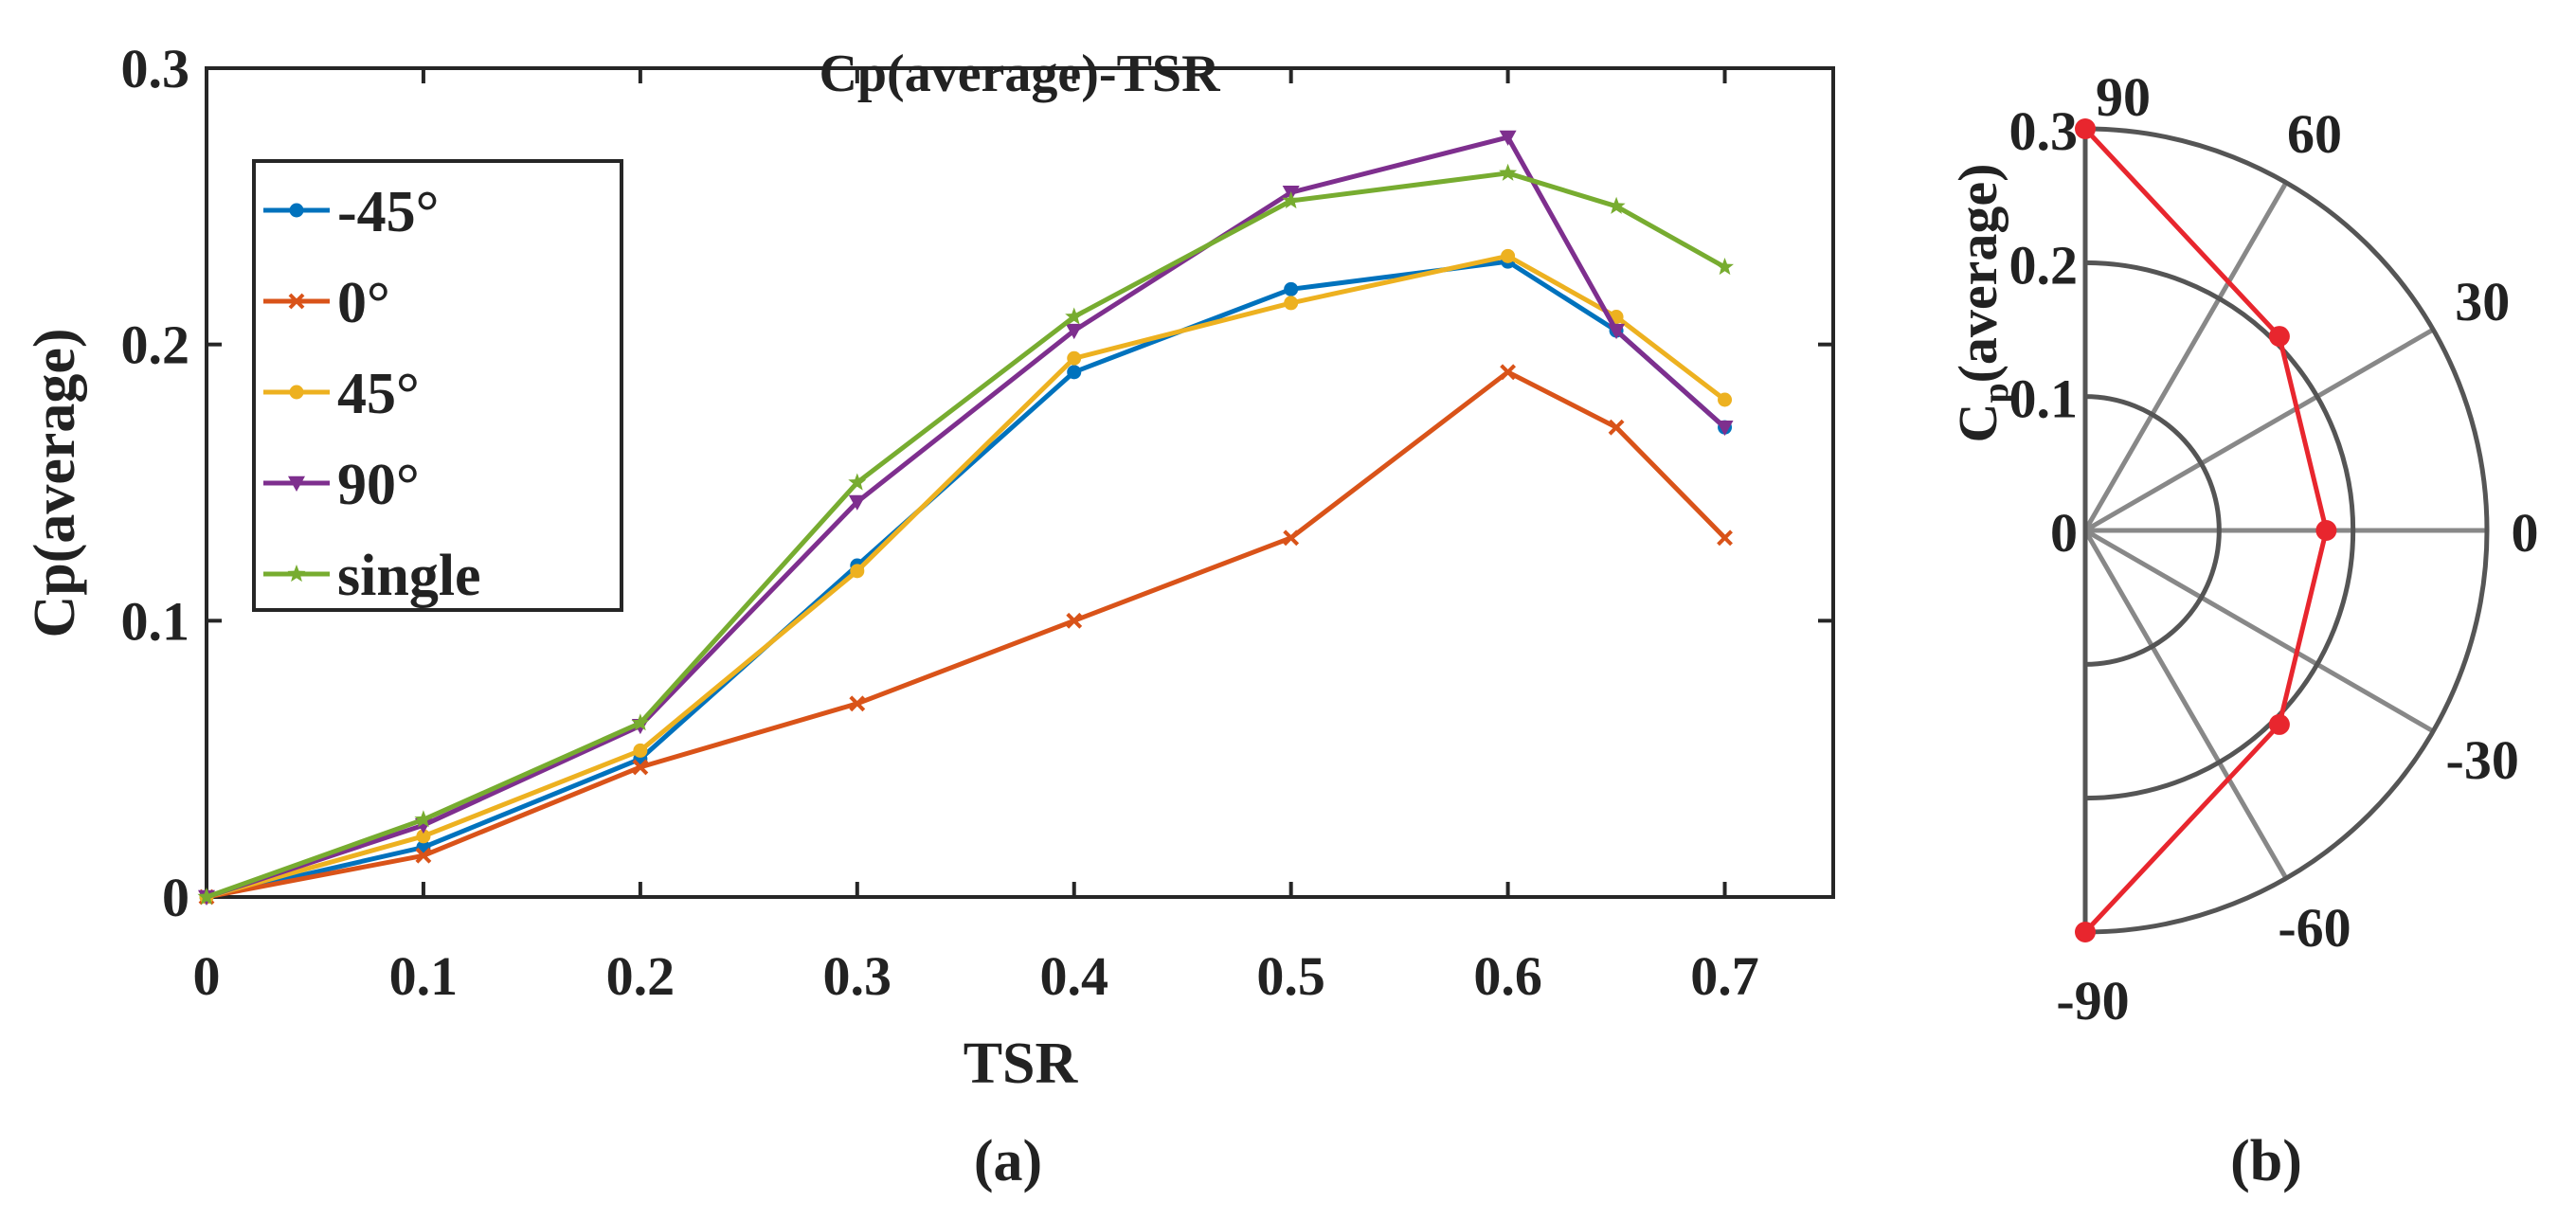 The height and width of the screenshot is (1220, 2576). What do you see at coordinates (155, 345) in the screenshot?
I see `y-tick-label: 0.2` at bounding box center [155, 345].